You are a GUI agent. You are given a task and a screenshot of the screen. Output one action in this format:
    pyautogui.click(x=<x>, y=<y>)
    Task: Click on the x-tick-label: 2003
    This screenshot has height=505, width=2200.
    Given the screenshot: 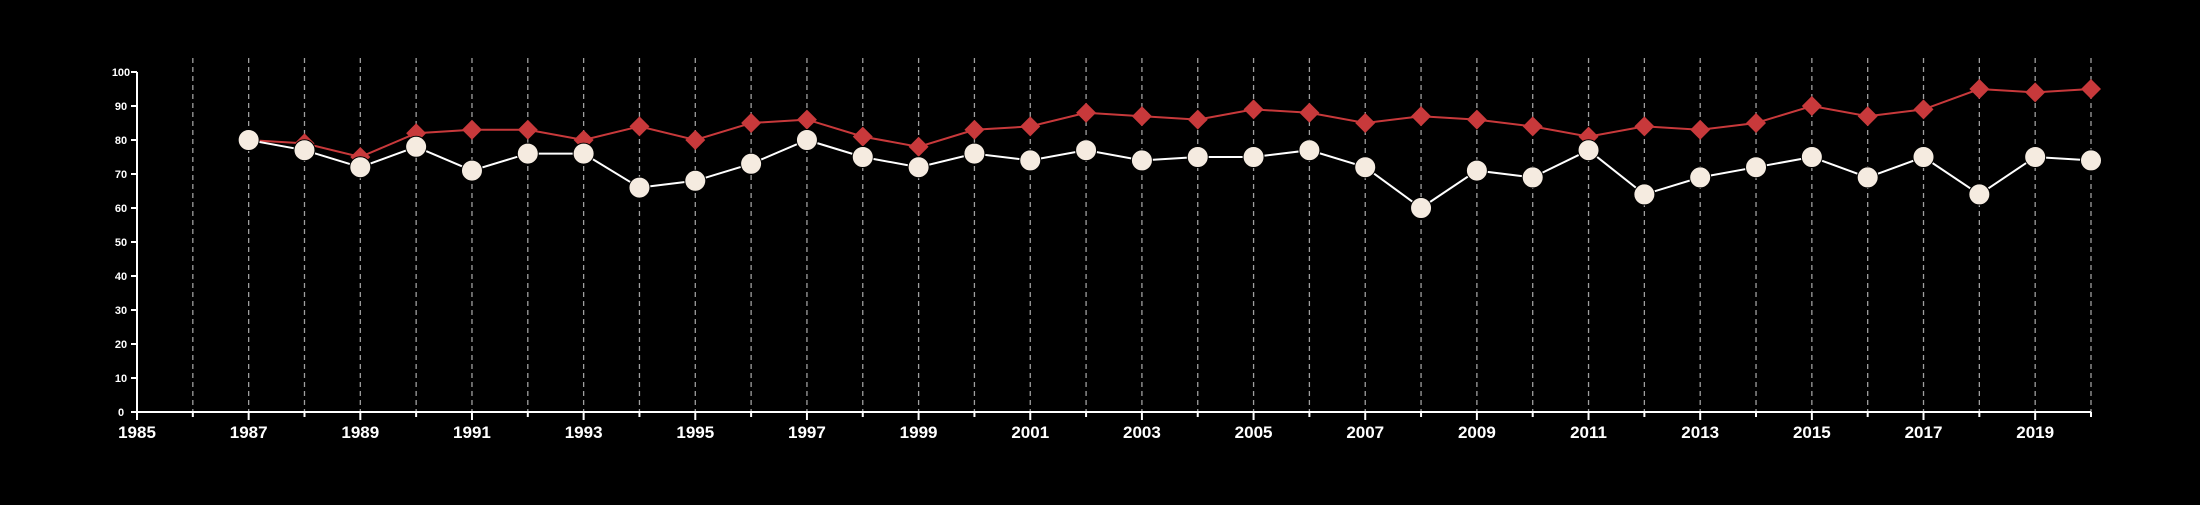 What is the action you would take?
    pyautogui.click(x=1142, y=432)
    